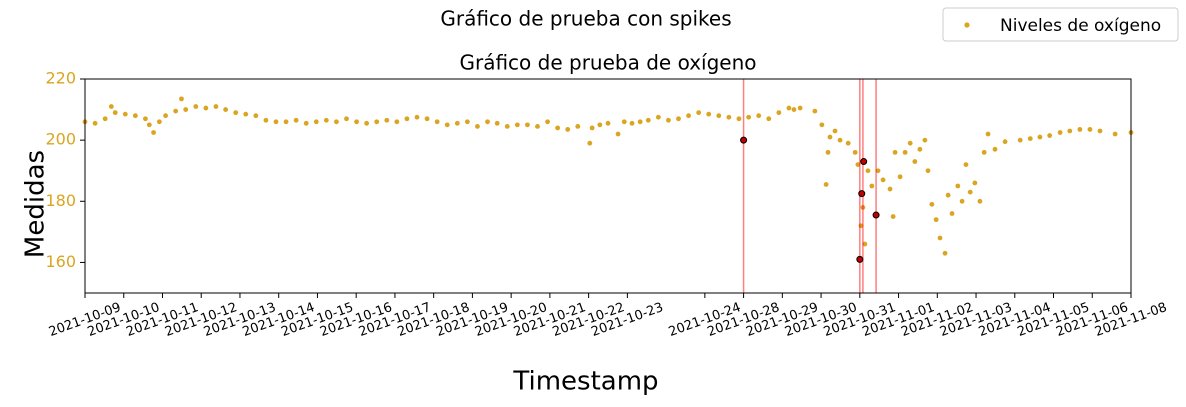 The height and width of the screenshot is (407, 1186). What do you see at coordinates (60, 200) in the screenshot?
I see `y-tick-label: 180` at bounding box center [60, 200].